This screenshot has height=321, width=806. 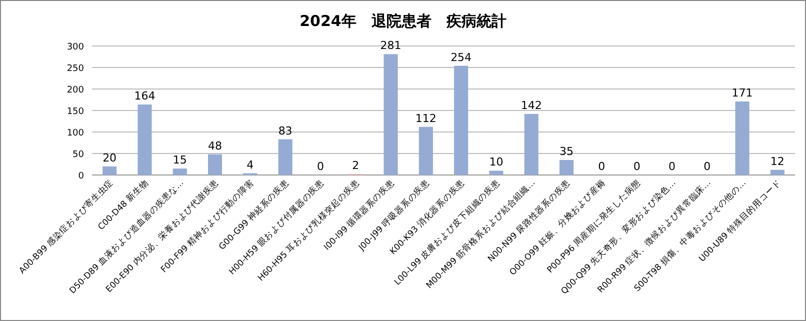 I want to click on data-label: 112, so click(x=425, y=118).